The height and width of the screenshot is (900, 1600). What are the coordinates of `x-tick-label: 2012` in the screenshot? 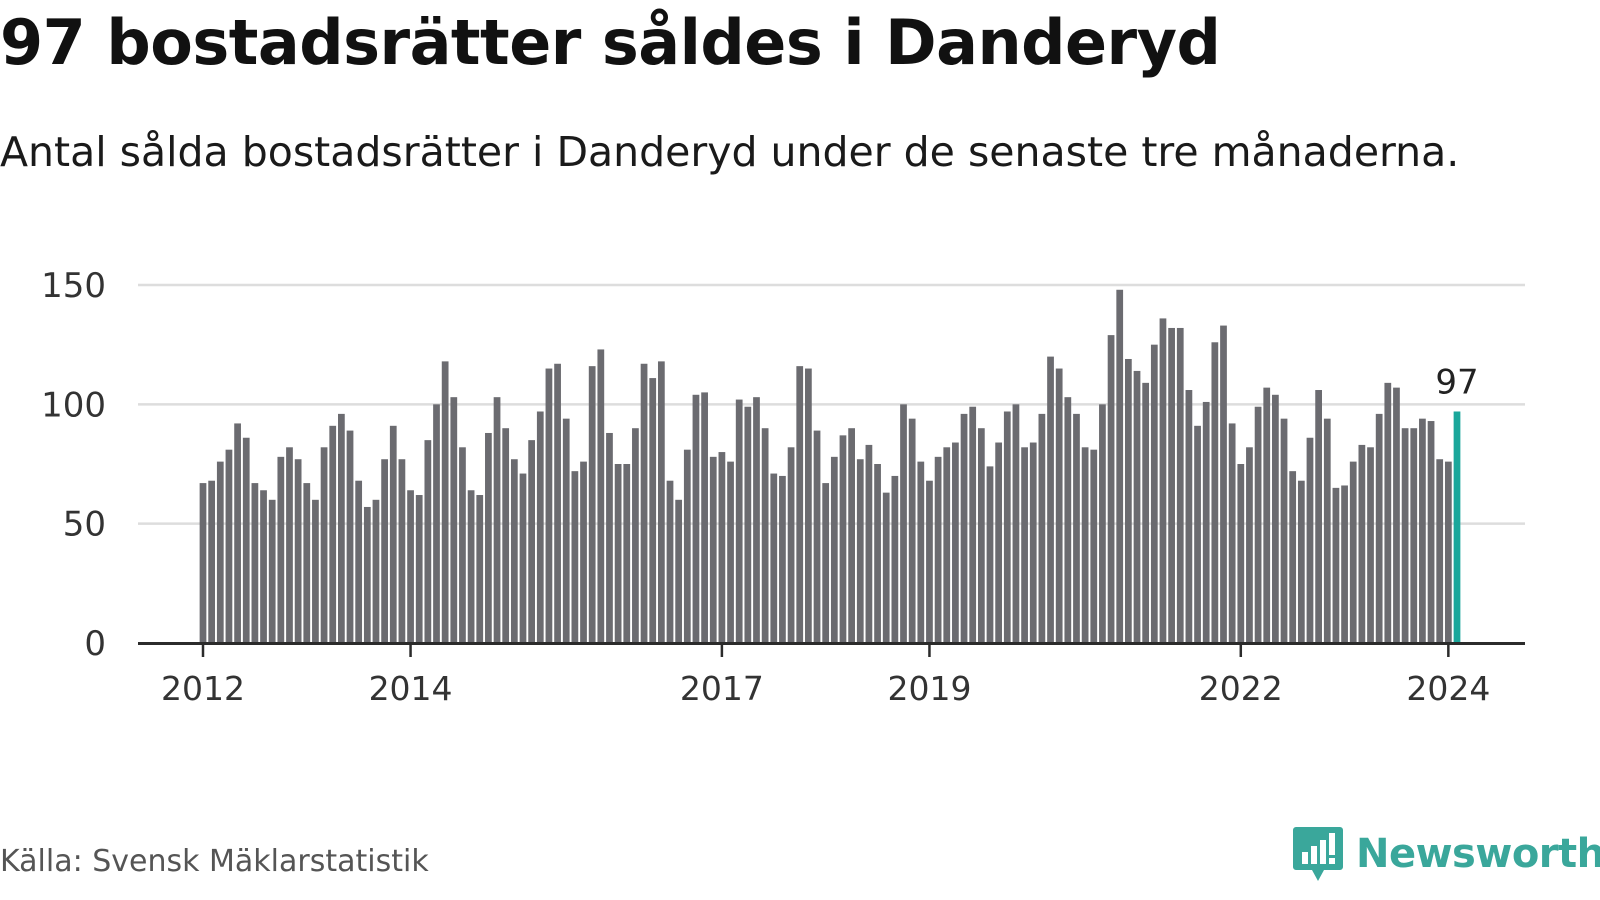 It's located at (203, 688).